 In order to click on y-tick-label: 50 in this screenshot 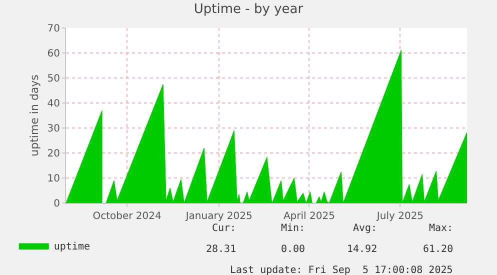, I will do `click(53, 79)`.